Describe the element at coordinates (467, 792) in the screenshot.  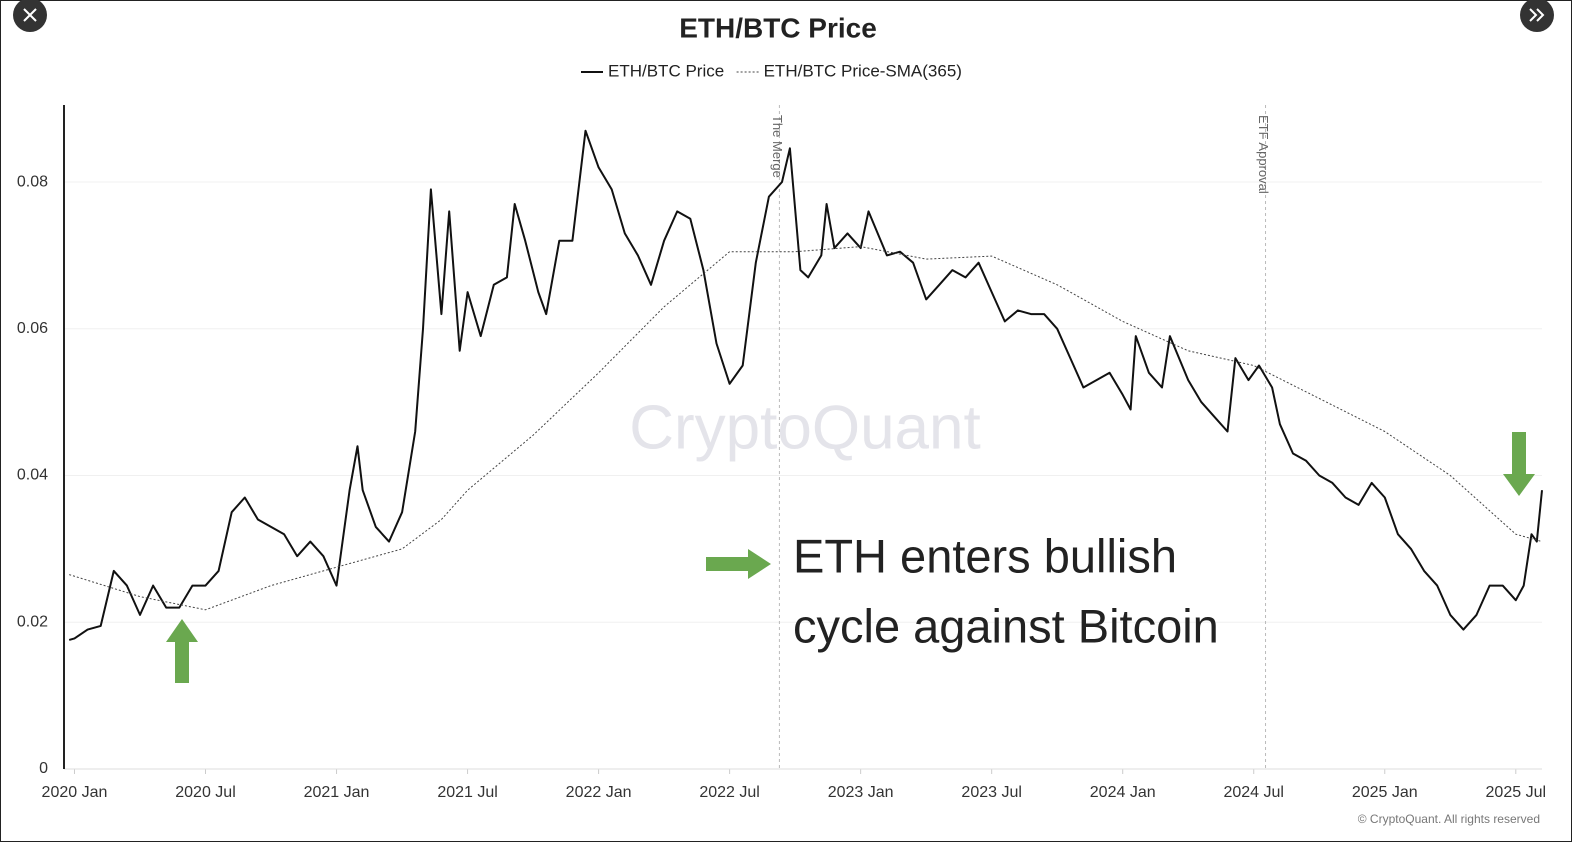
I see `x-tick-label: 2021 Jul` at that location.